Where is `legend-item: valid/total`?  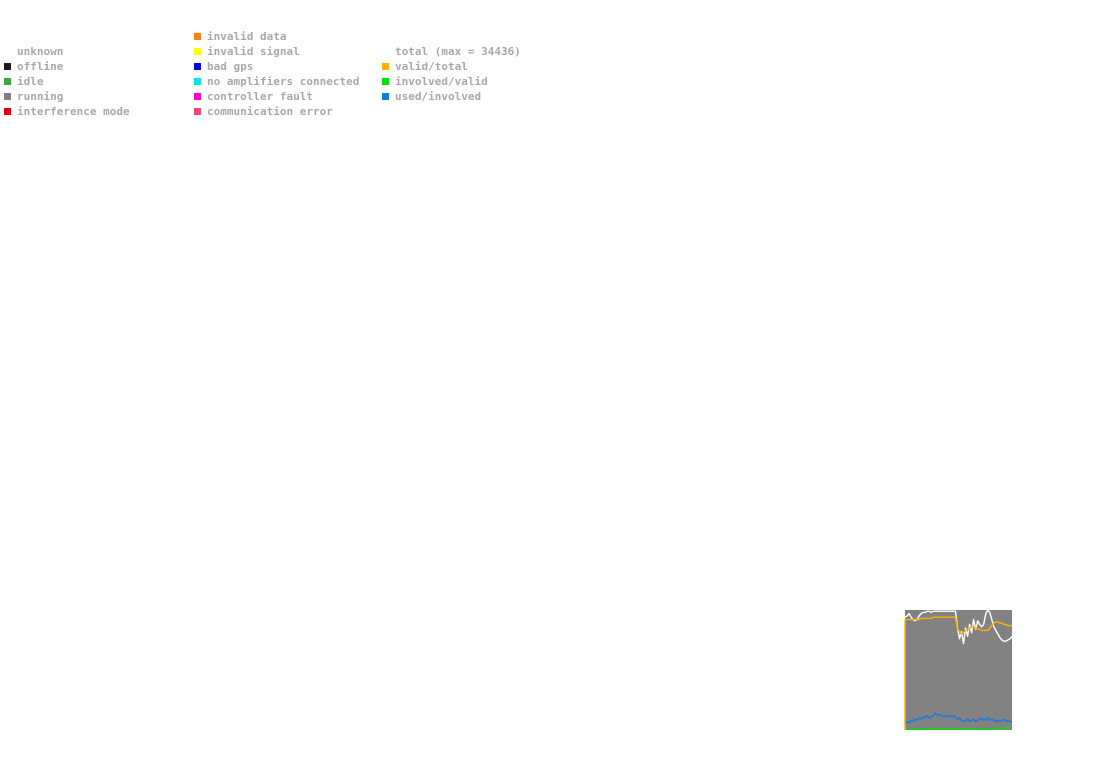
legend-item: valid/total is located at coordinates (425, 67).